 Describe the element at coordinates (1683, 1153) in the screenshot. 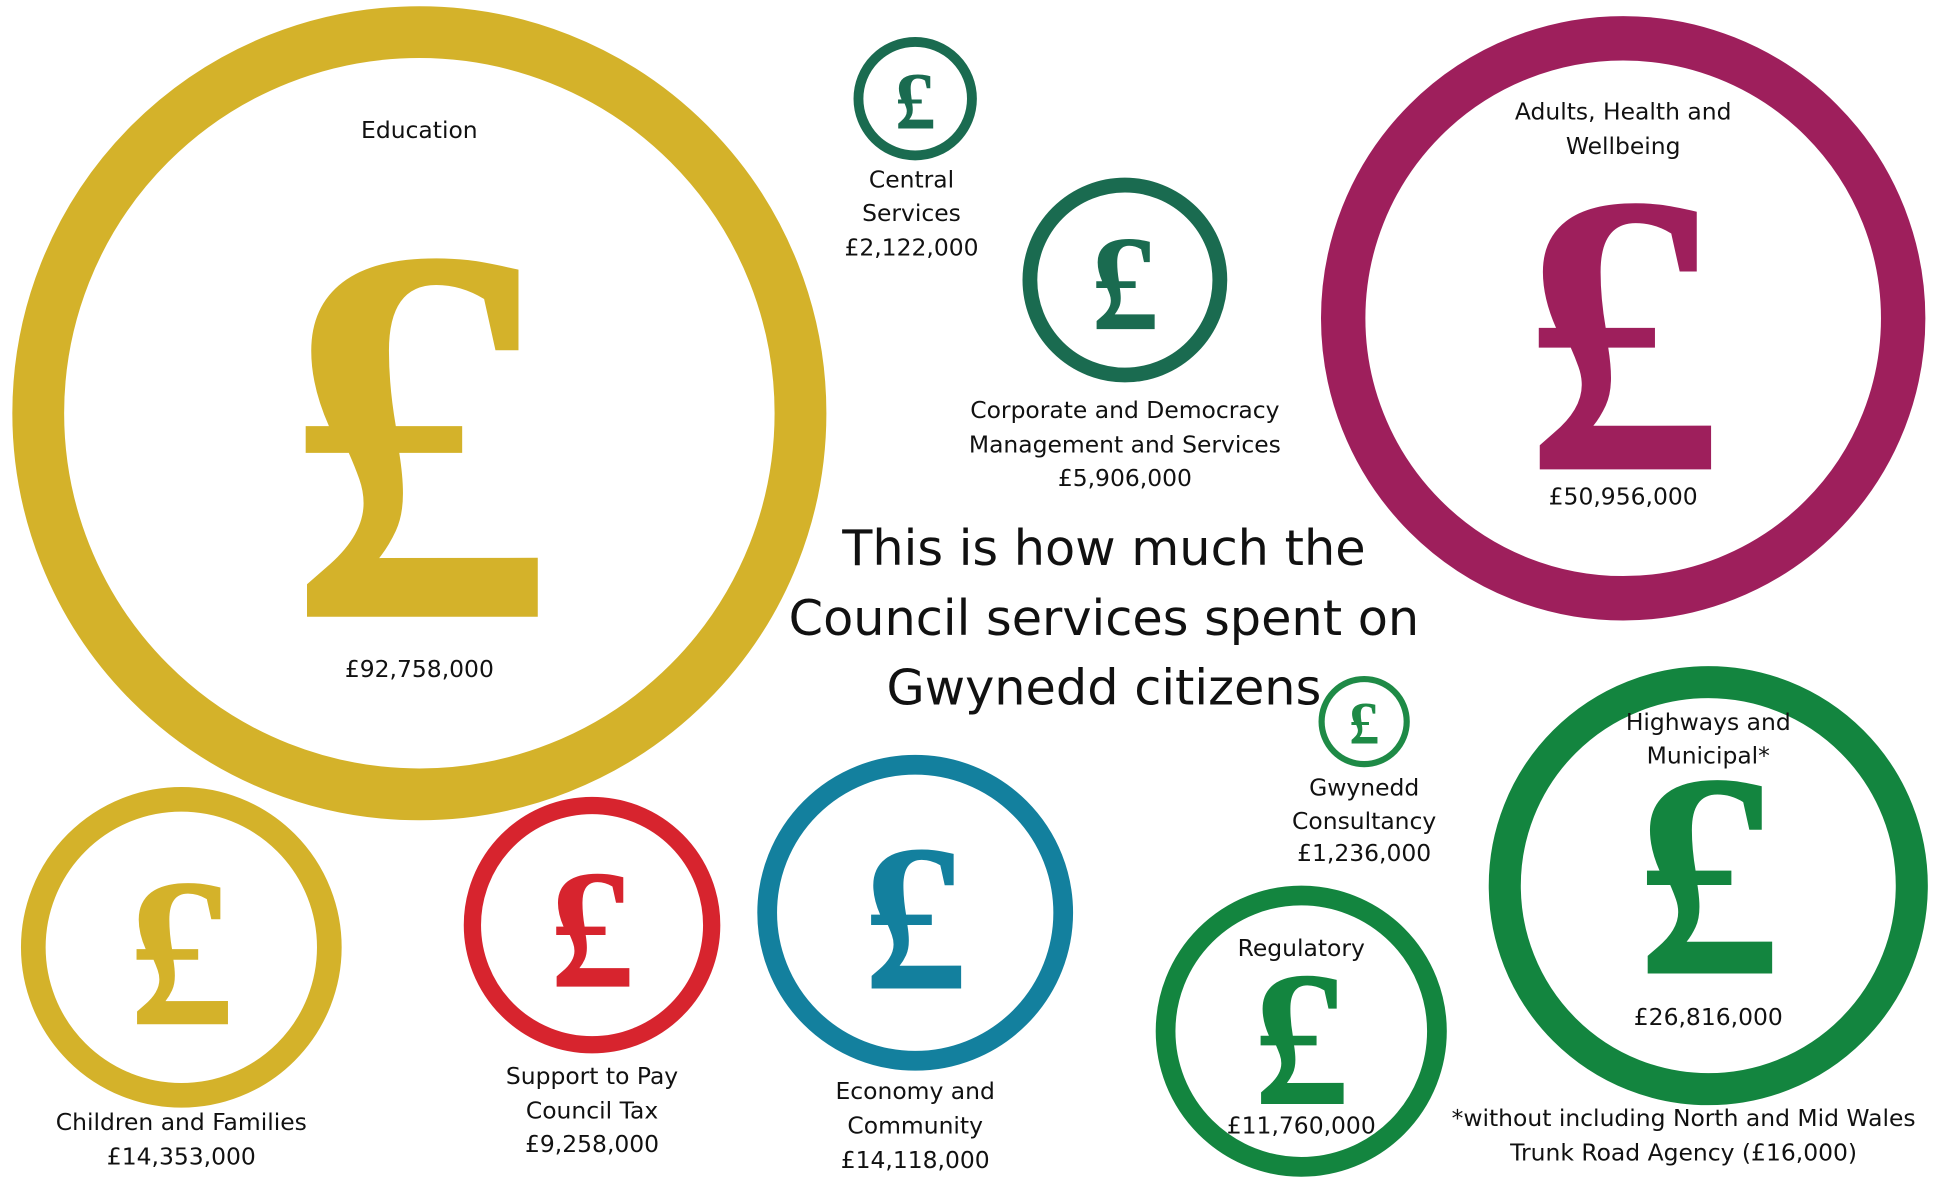

I see `footnote: Trunk Road Agency (£16,000)` at that location.